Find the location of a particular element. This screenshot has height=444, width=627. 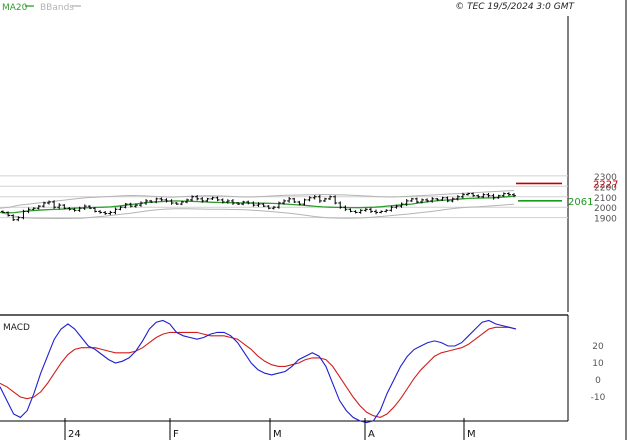

macd-y-tick-label: -10 is located at coordinates (598, 398).